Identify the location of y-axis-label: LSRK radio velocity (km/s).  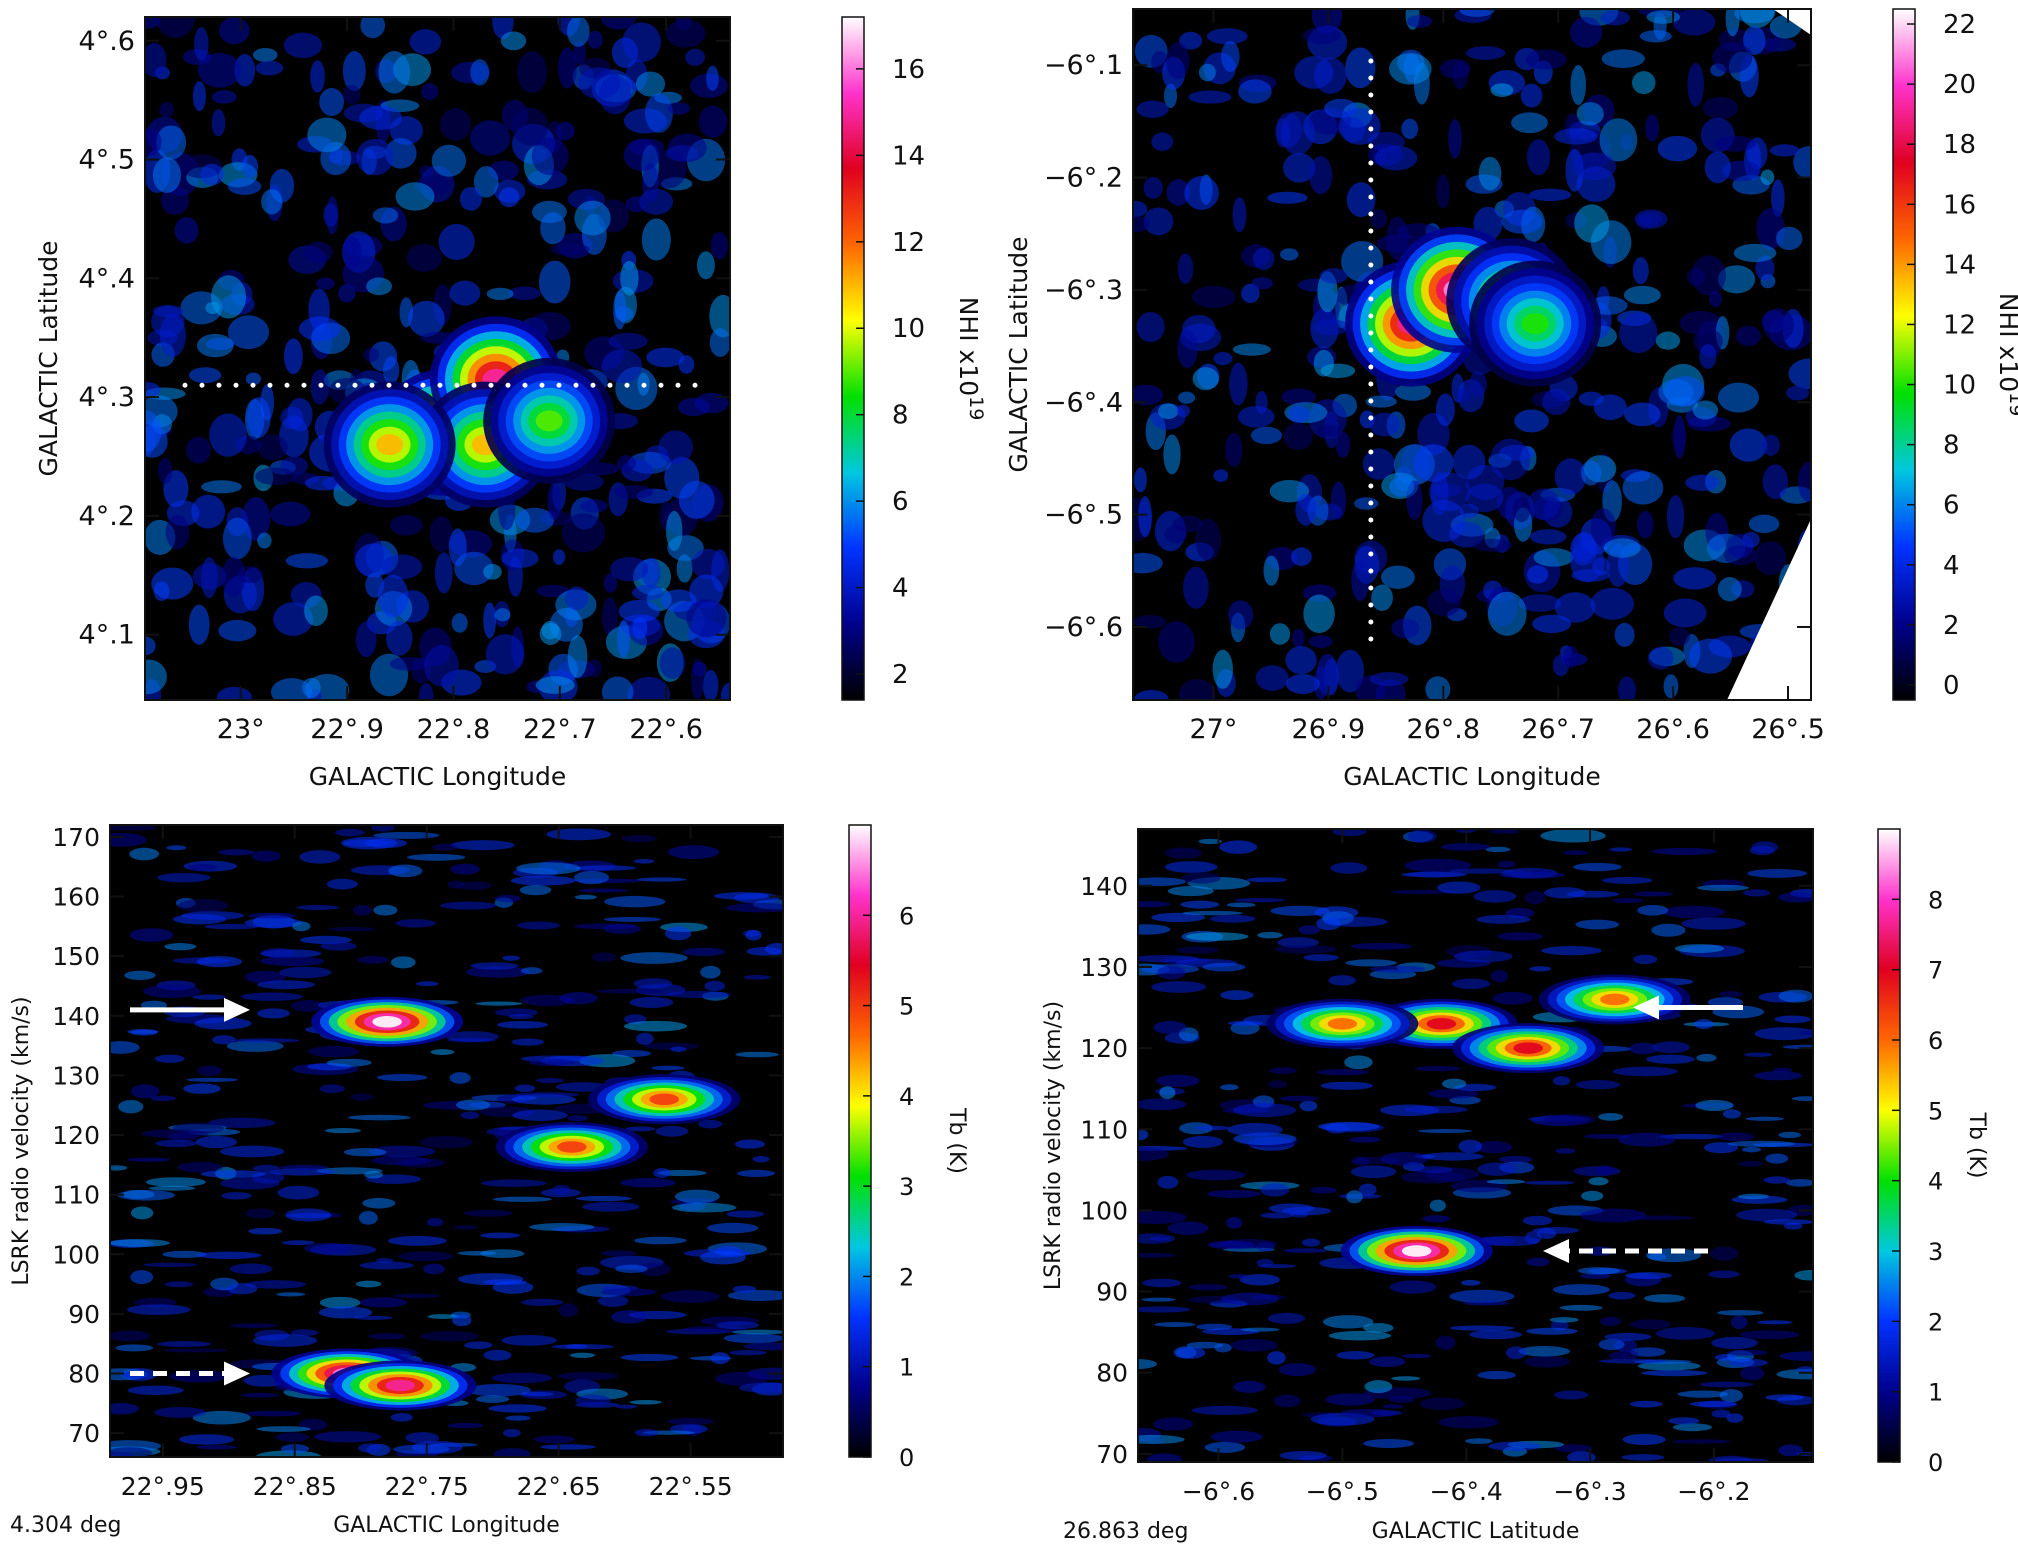
(1053, 1145).